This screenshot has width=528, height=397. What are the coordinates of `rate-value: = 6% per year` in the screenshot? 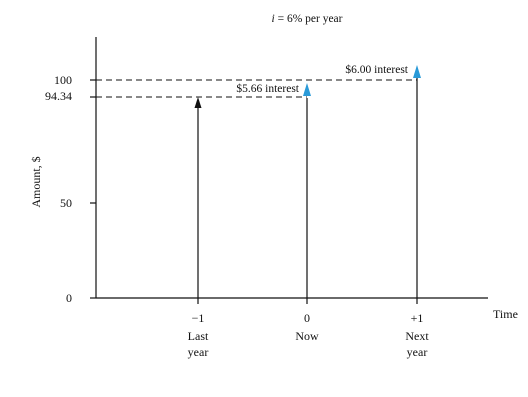 It's located at (309, 19).